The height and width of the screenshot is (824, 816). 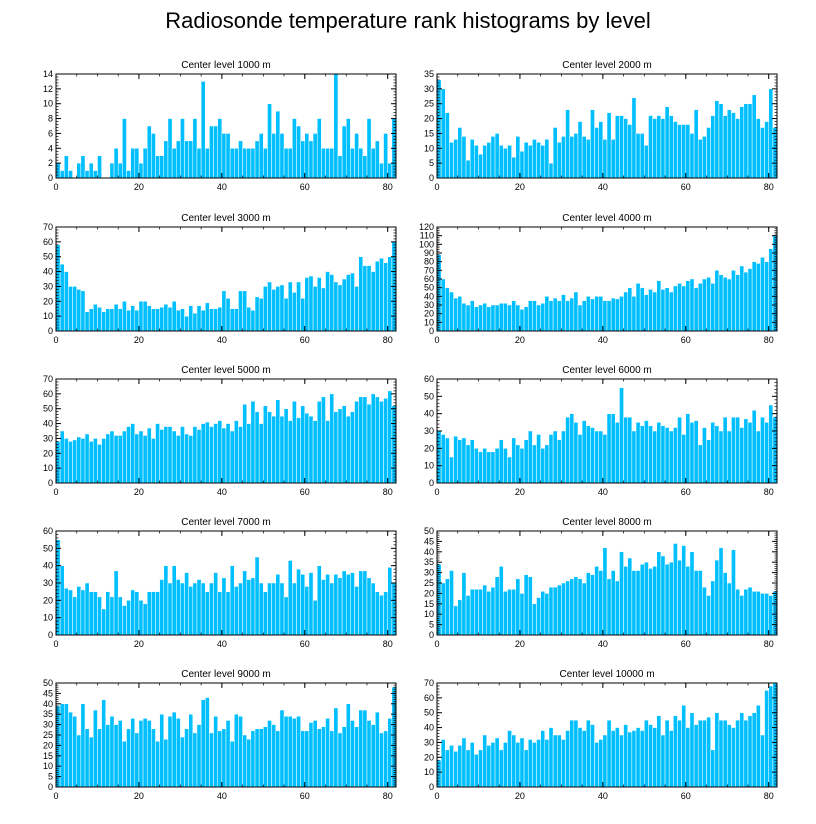 I want to click on x-tick-label: 80, so click(x=769, y=340).